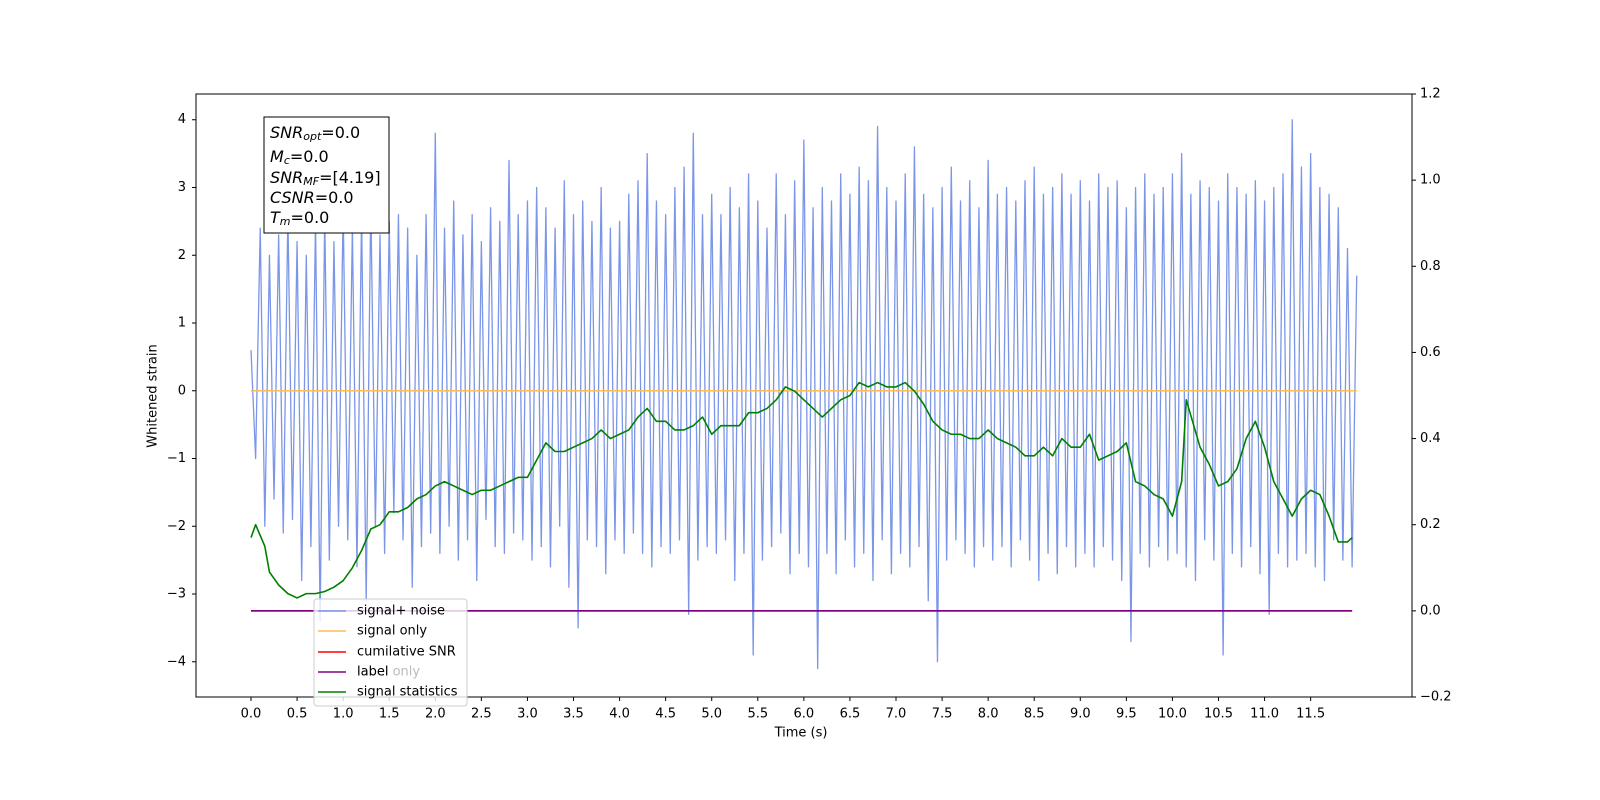 The height and width of the screenshot is (800, 1600). What do you see at coordinates (1430, 94) in the screenshot?
I see `y2-tick-label: 1.2` at bounding box center [1430, 94].